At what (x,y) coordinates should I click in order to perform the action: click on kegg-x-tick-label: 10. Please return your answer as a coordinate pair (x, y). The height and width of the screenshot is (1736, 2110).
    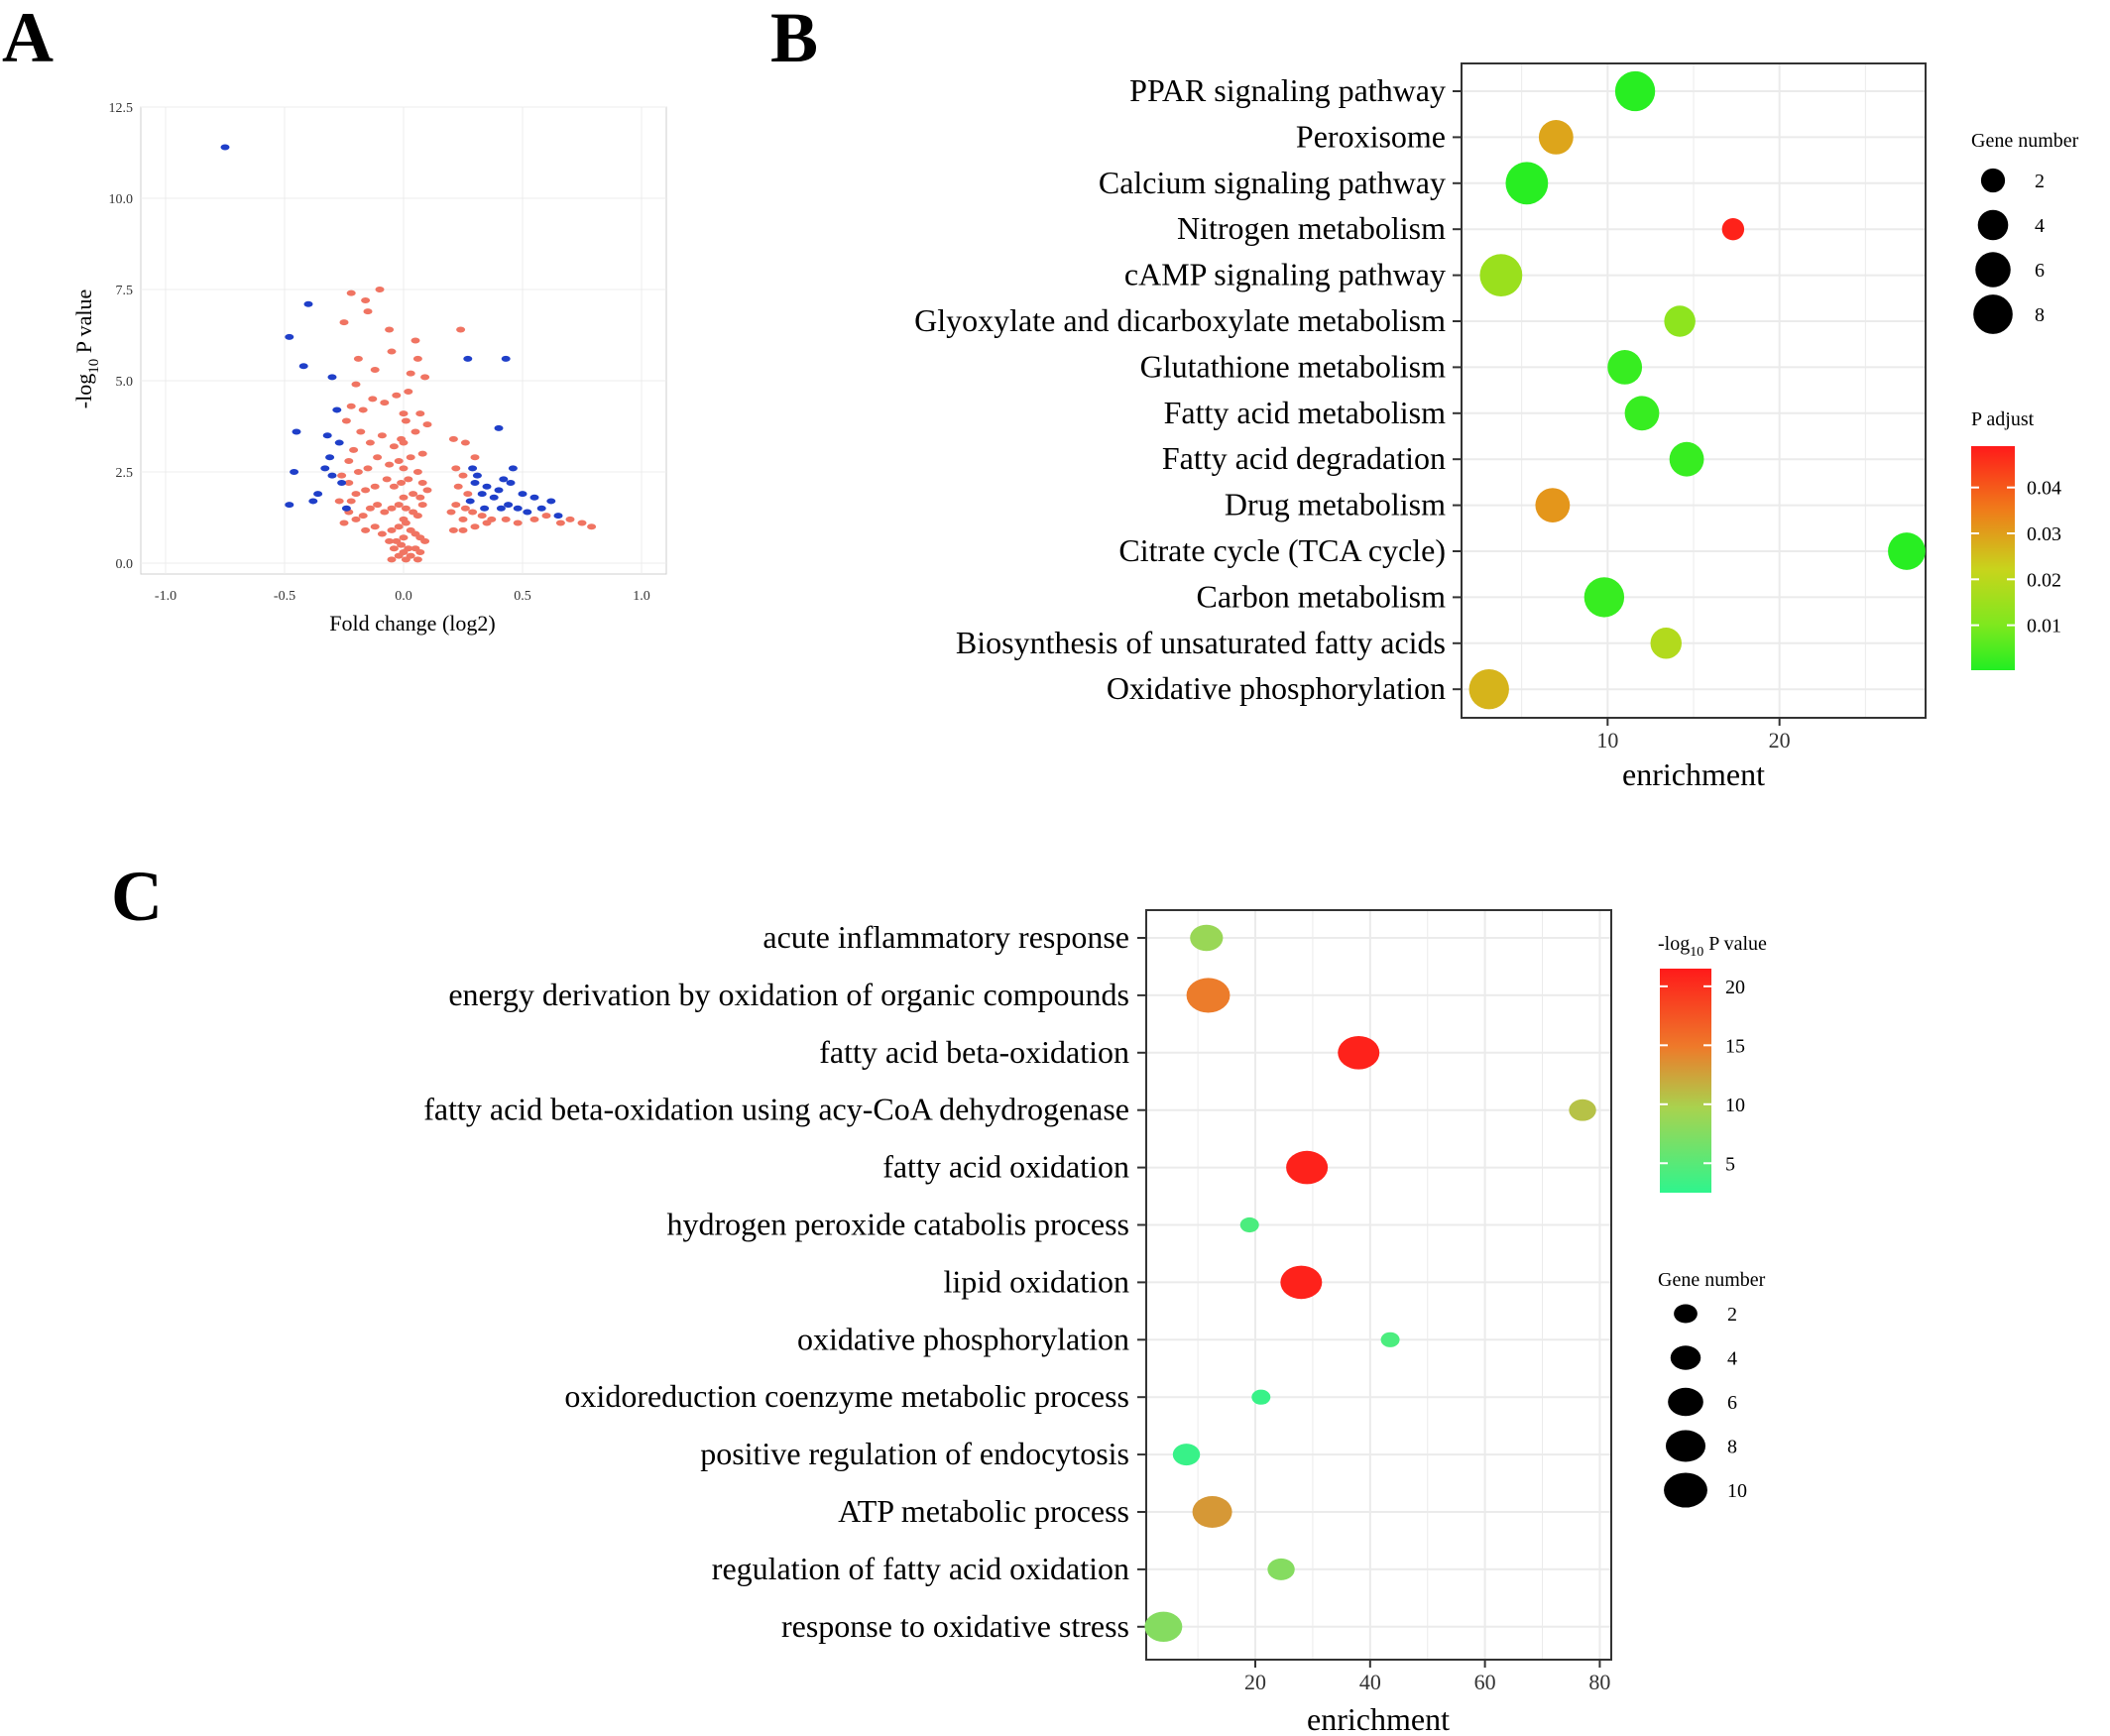
    Looking at the image, I should click on (1607, 740).